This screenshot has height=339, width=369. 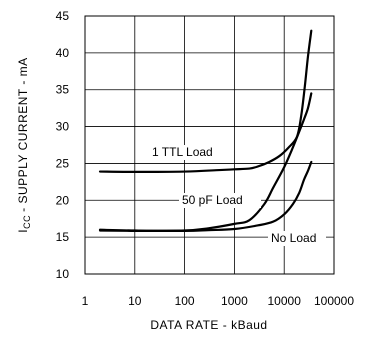 I want to click on y-tick-label: 10, so click(x=63, y=274).